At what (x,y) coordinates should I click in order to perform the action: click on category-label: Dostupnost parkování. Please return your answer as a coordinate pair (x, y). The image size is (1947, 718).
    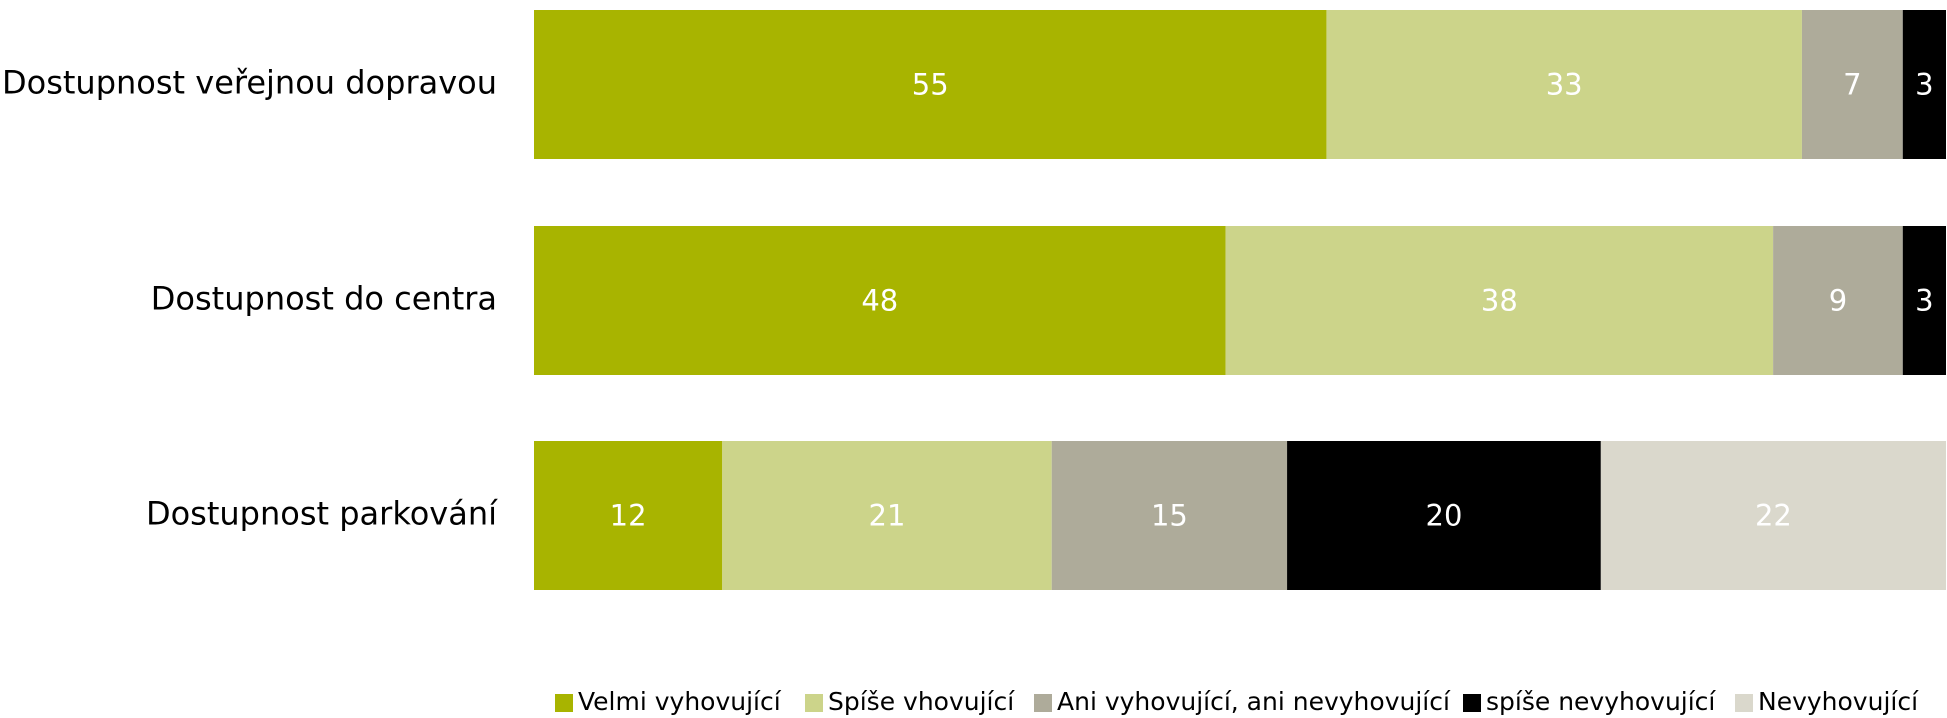
    Looking at the image, I should click on (322, 514).